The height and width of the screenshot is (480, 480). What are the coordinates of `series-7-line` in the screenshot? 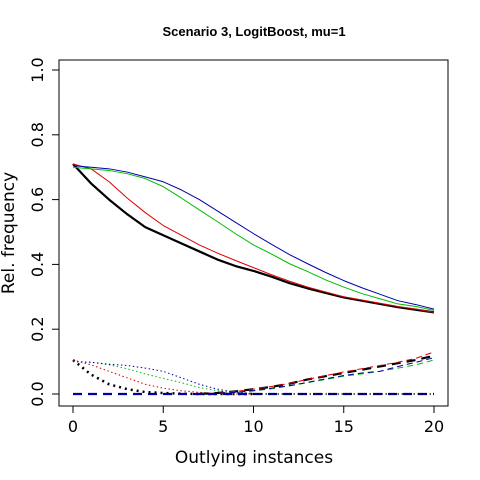 It's located at (163, 378).